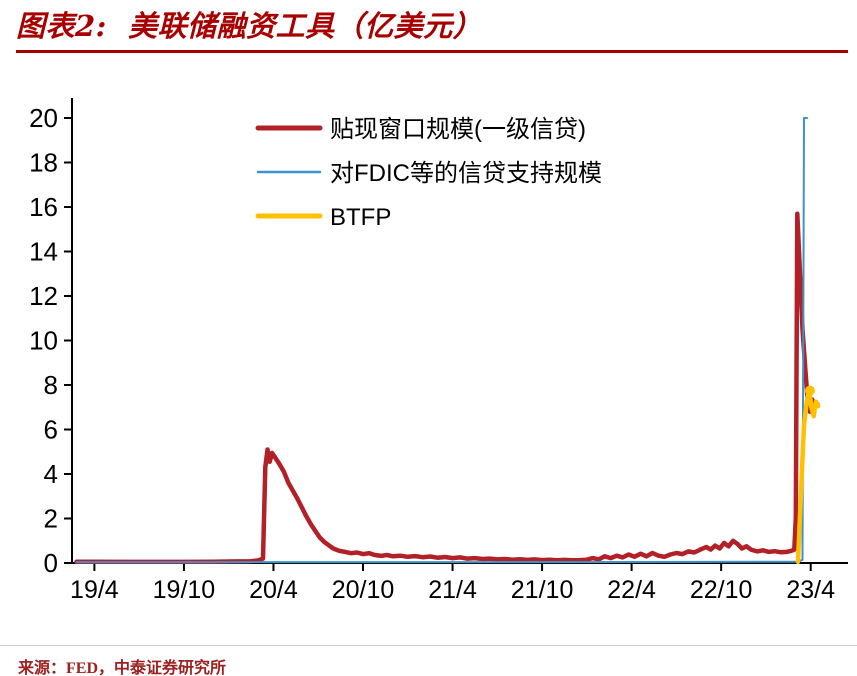  What do you see at coordinates (631, 590) in the screenshot?
I see `x-tick-label-22/4: 22/4` at bounding box center [631, 590].